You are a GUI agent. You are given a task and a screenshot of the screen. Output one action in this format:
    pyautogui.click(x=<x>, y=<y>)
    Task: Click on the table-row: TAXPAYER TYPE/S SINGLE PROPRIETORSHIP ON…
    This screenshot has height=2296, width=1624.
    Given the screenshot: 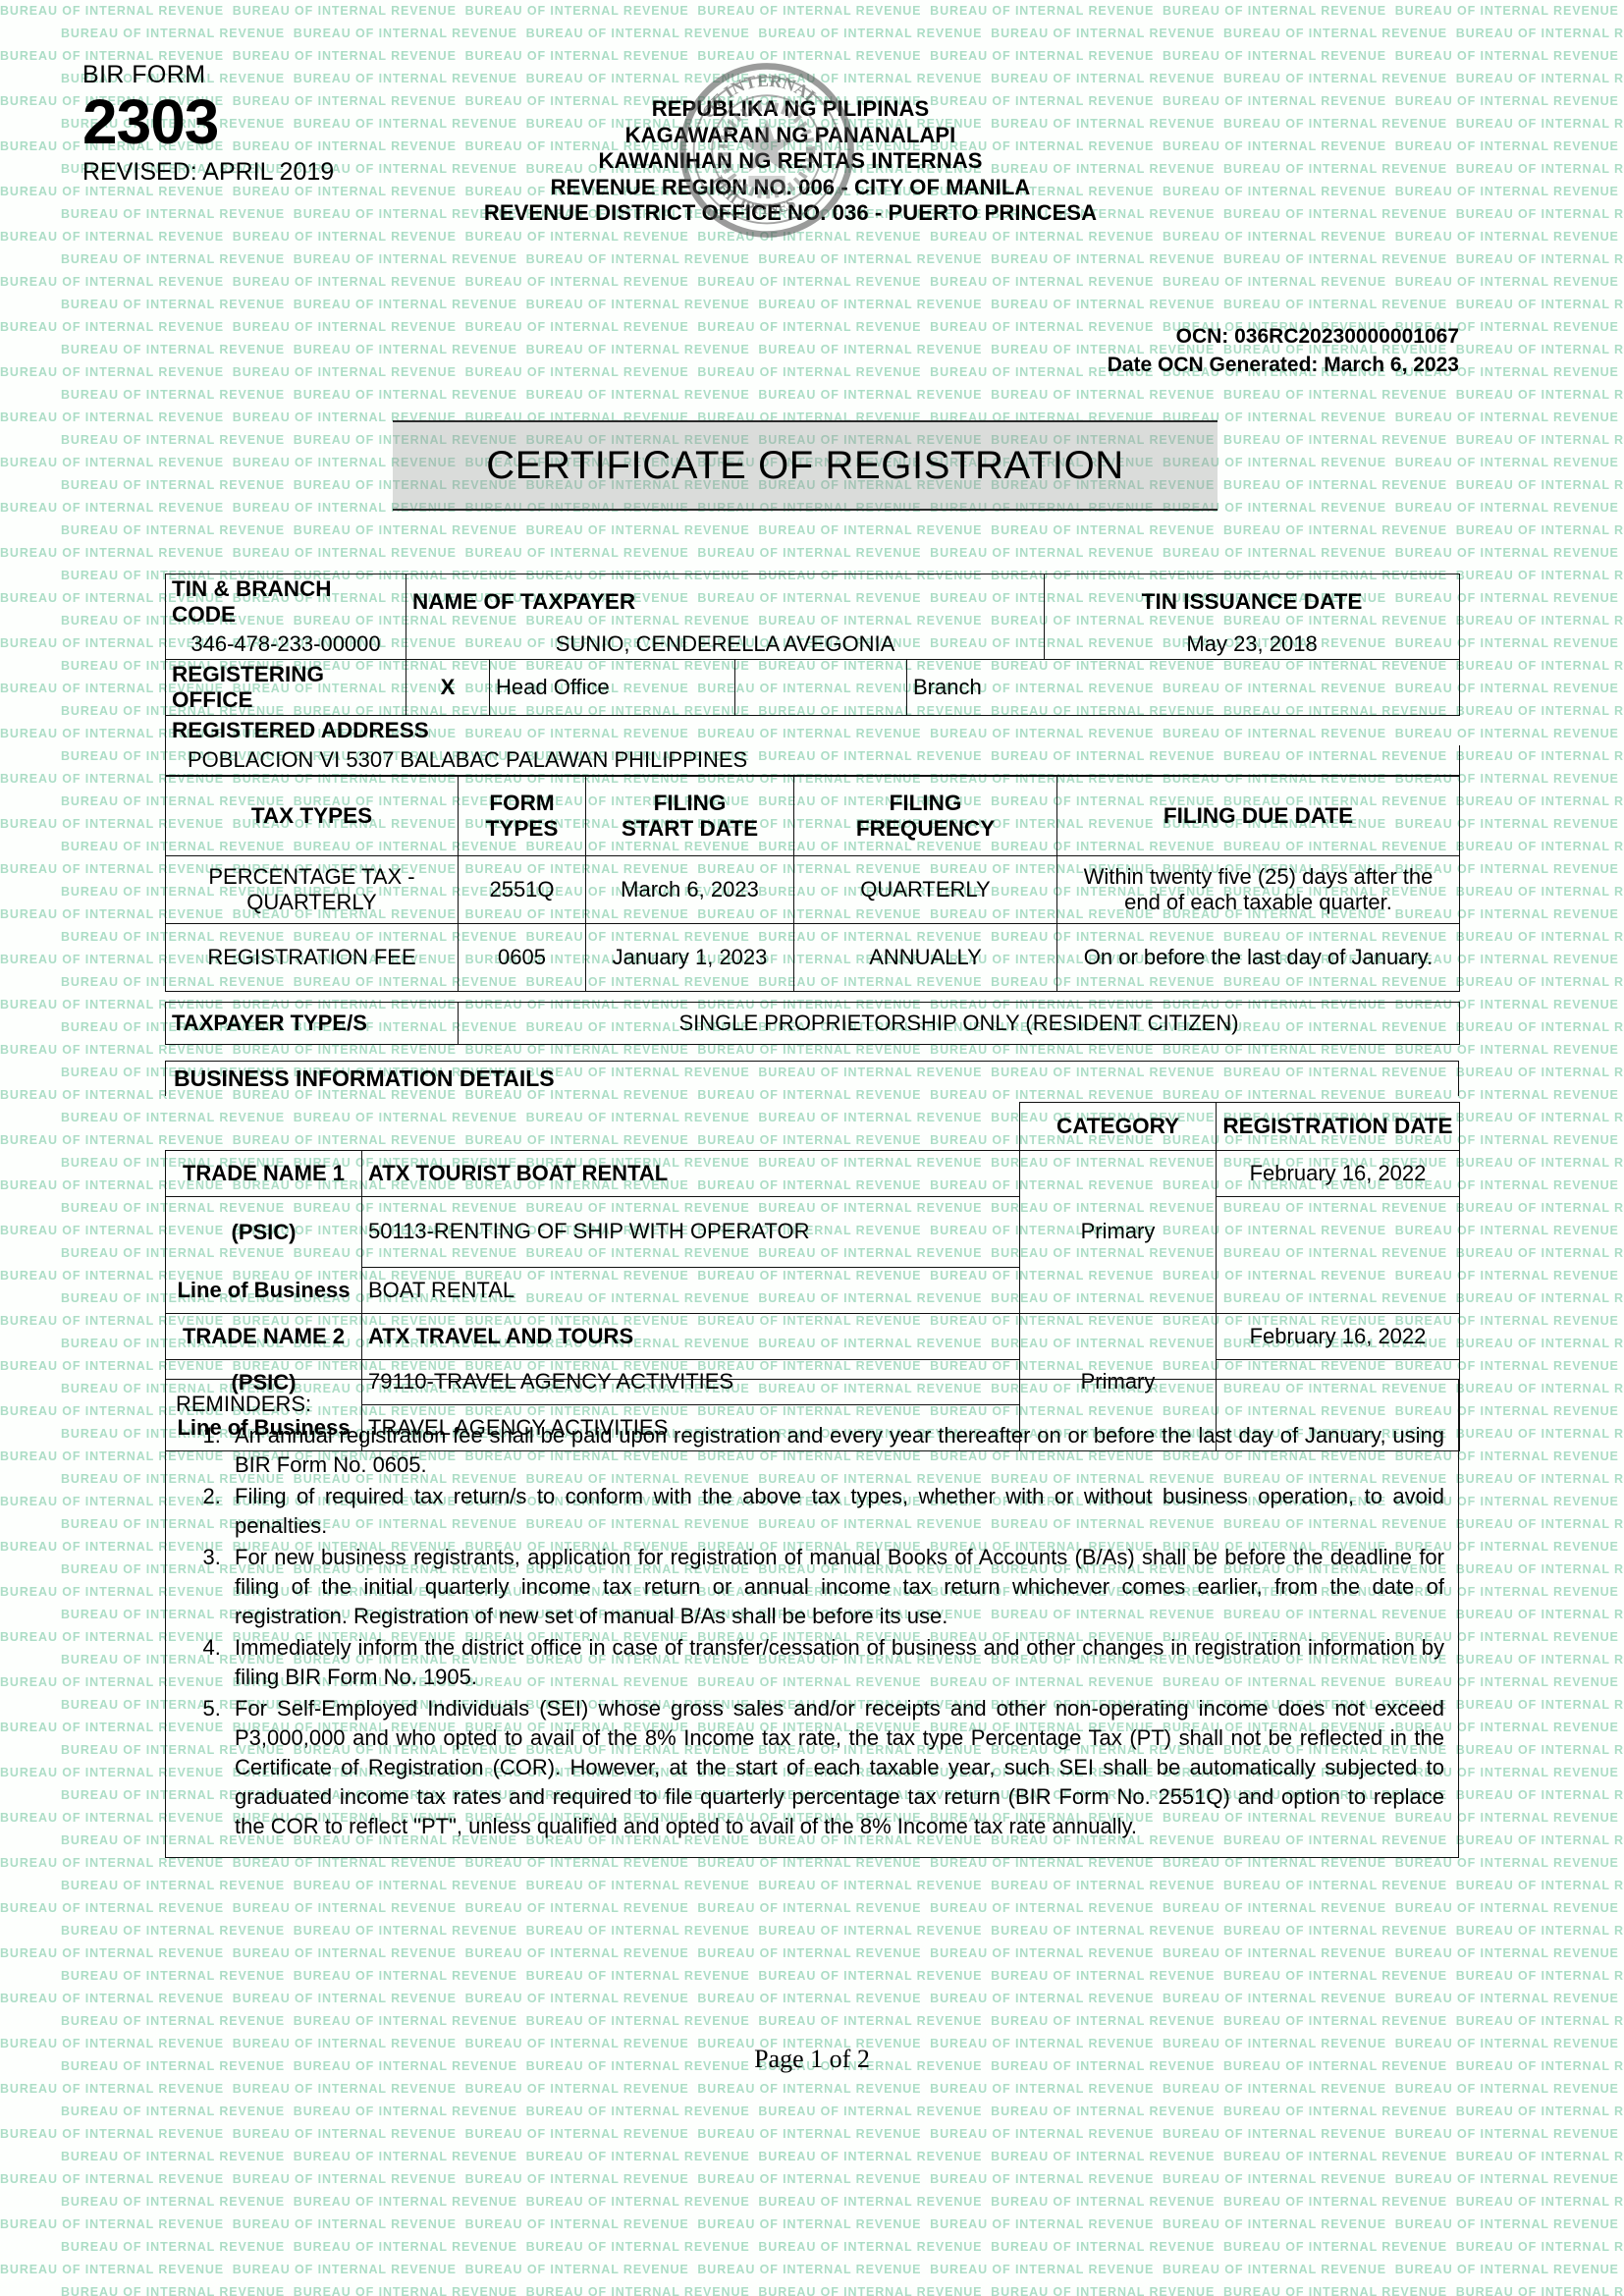 What is the action you would take?
    pyautogui.click(x=812, y=1023)
    